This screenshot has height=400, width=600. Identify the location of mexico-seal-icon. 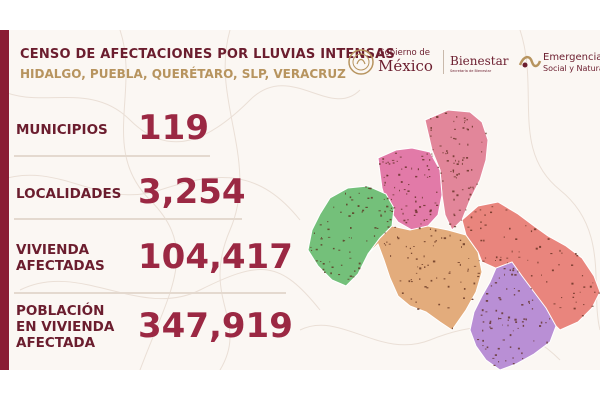
(361, 62).